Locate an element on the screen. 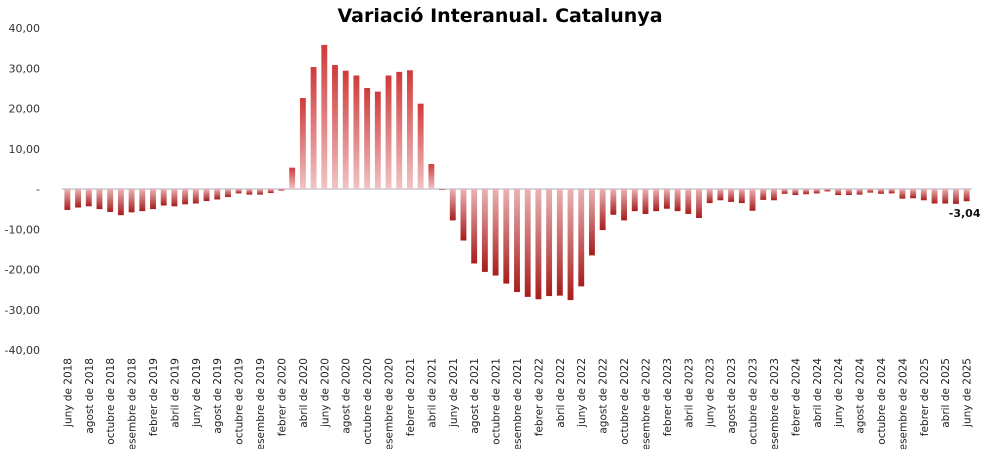 Image resolution: width=992 pixels, height=449 pixels. x-tick-label: abril de 2019 is located at coordinates (175, 393).